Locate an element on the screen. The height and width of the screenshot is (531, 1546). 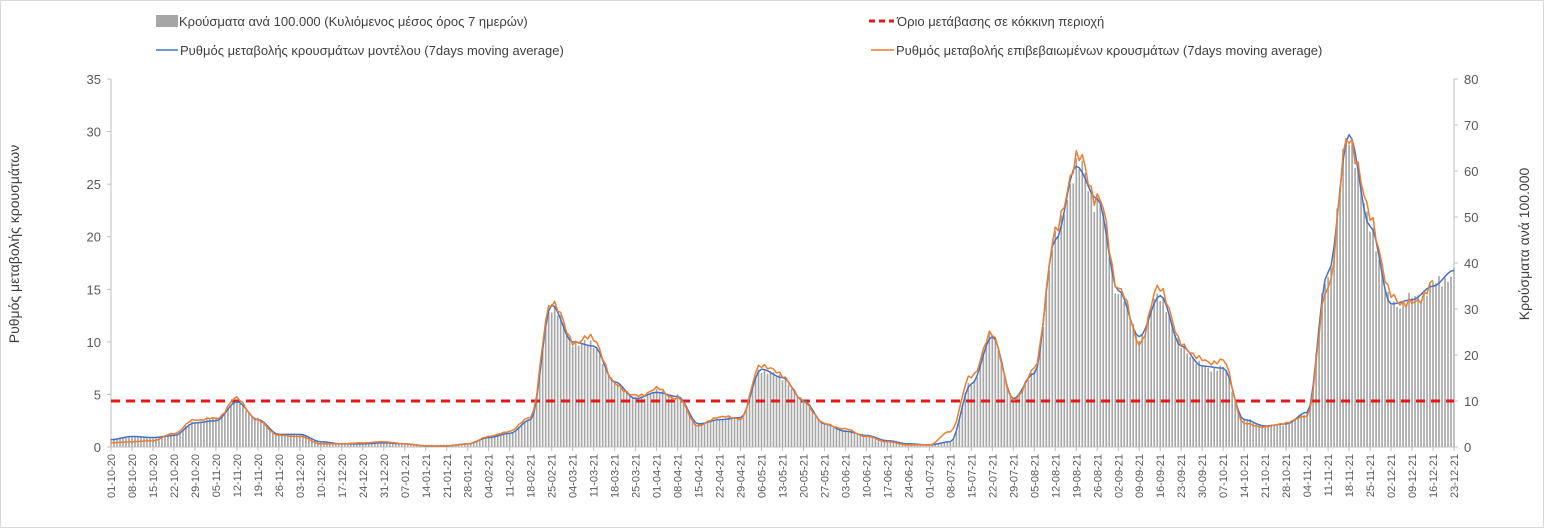
x-tick-label: 25-03-21 is located at coordinates (637, 476).